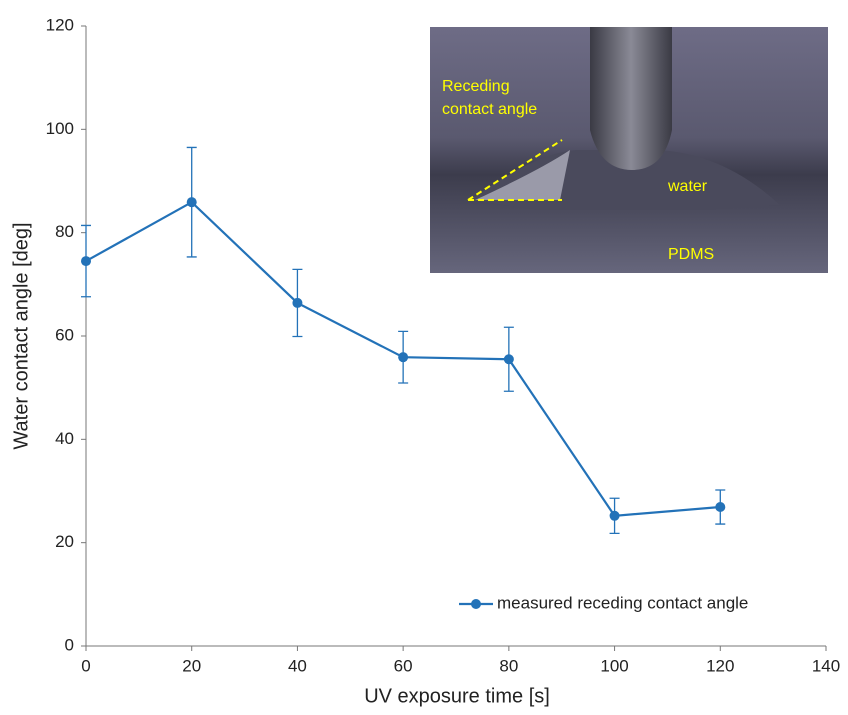 Image resolution: width=848 pixels, height=715 pixels. I want to click on x-tick-label: 0, so click(85, 665).